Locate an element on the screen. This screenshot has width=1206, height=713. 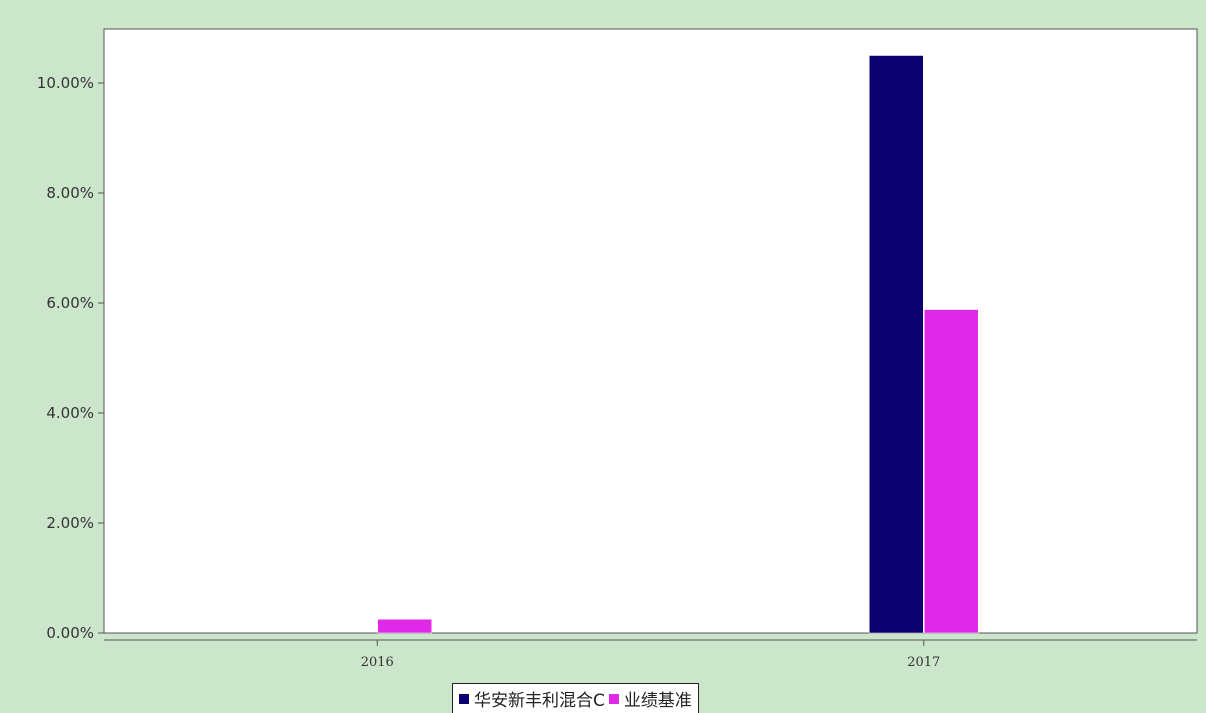
legend: 华安新丰利混合C 业绩基准 is located at coordinates (575, 698).